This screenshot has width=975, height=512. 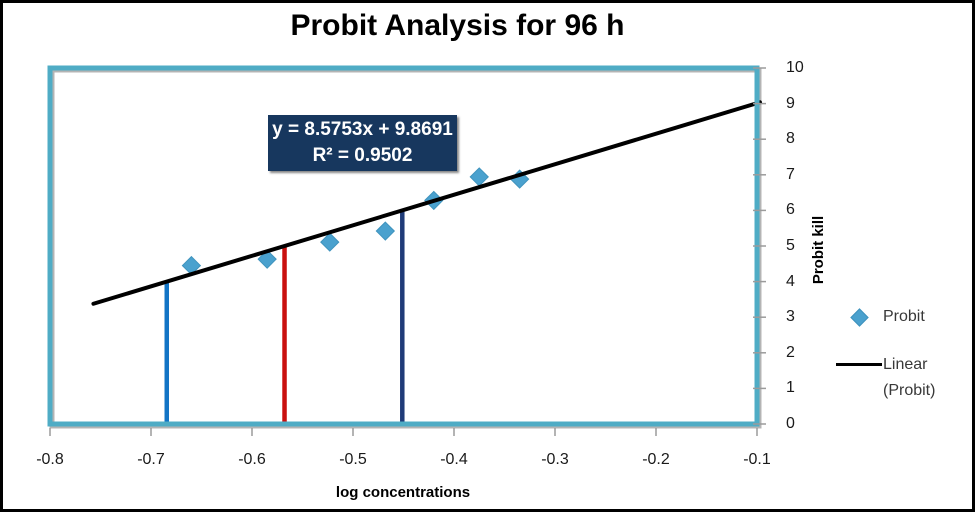 I want to click on y-tick-label: 0, so click(x=790, y=423).